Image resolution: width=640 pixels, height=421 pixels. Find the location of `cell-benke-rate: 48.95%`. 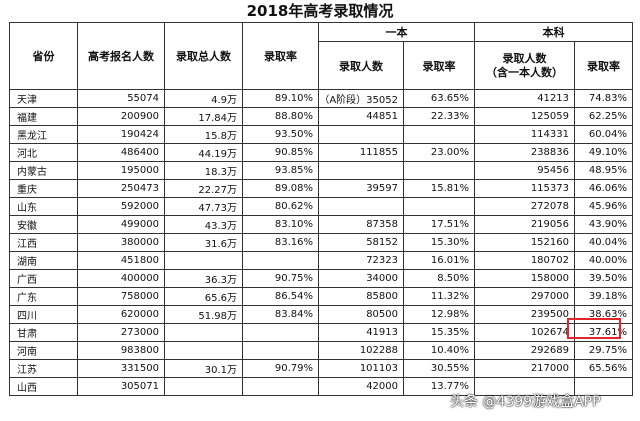

cell-benke-rate: 48.95% is located at coordinates (603, 170).